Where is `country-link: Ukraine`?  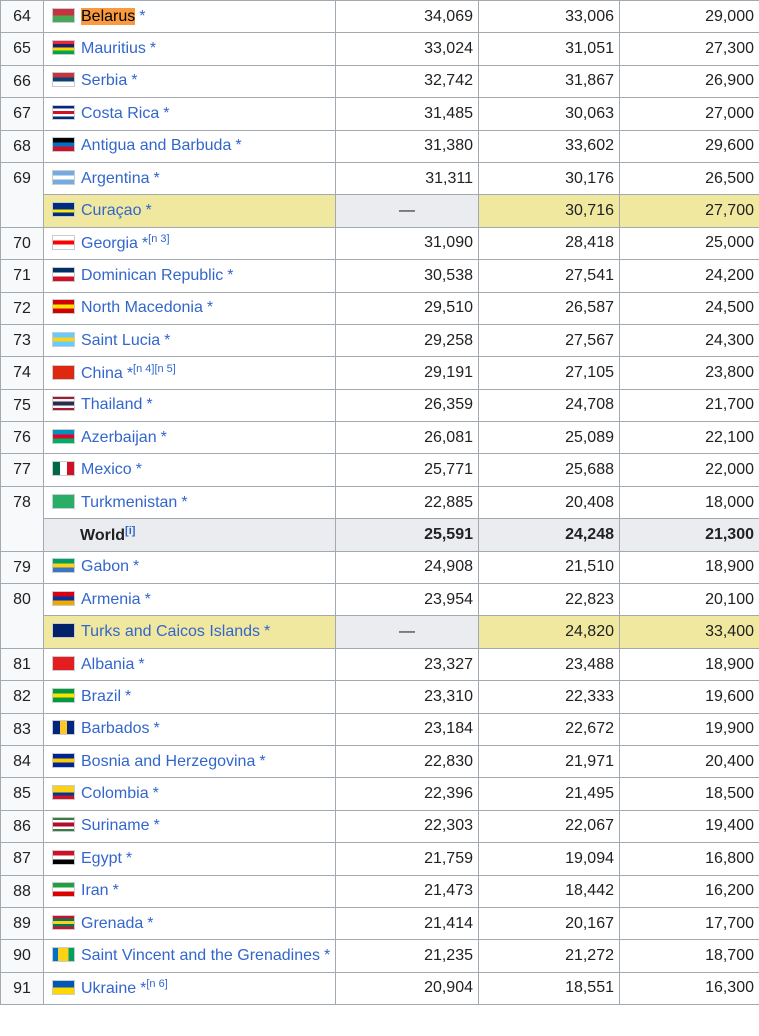 country-link: Ukraine is located at coordinates (109, 989).